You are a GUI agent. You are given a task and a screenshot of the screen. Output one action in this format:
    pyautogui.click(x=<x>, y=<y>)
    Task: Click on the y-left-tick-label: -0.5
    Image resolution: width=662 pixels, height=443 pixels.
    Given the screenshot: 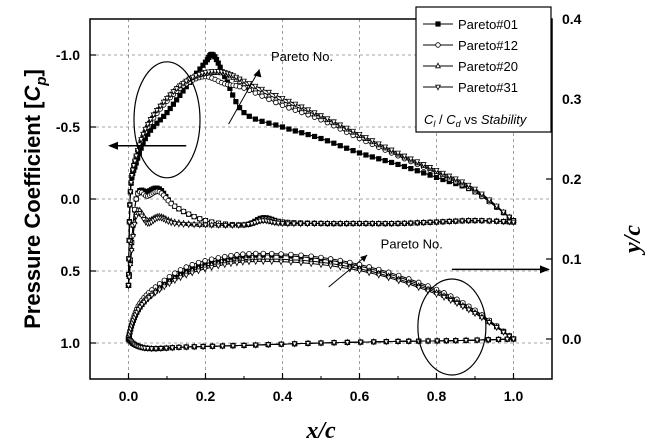 What is the action you would take?
    pyautogui.click(x=68, y=127)
    